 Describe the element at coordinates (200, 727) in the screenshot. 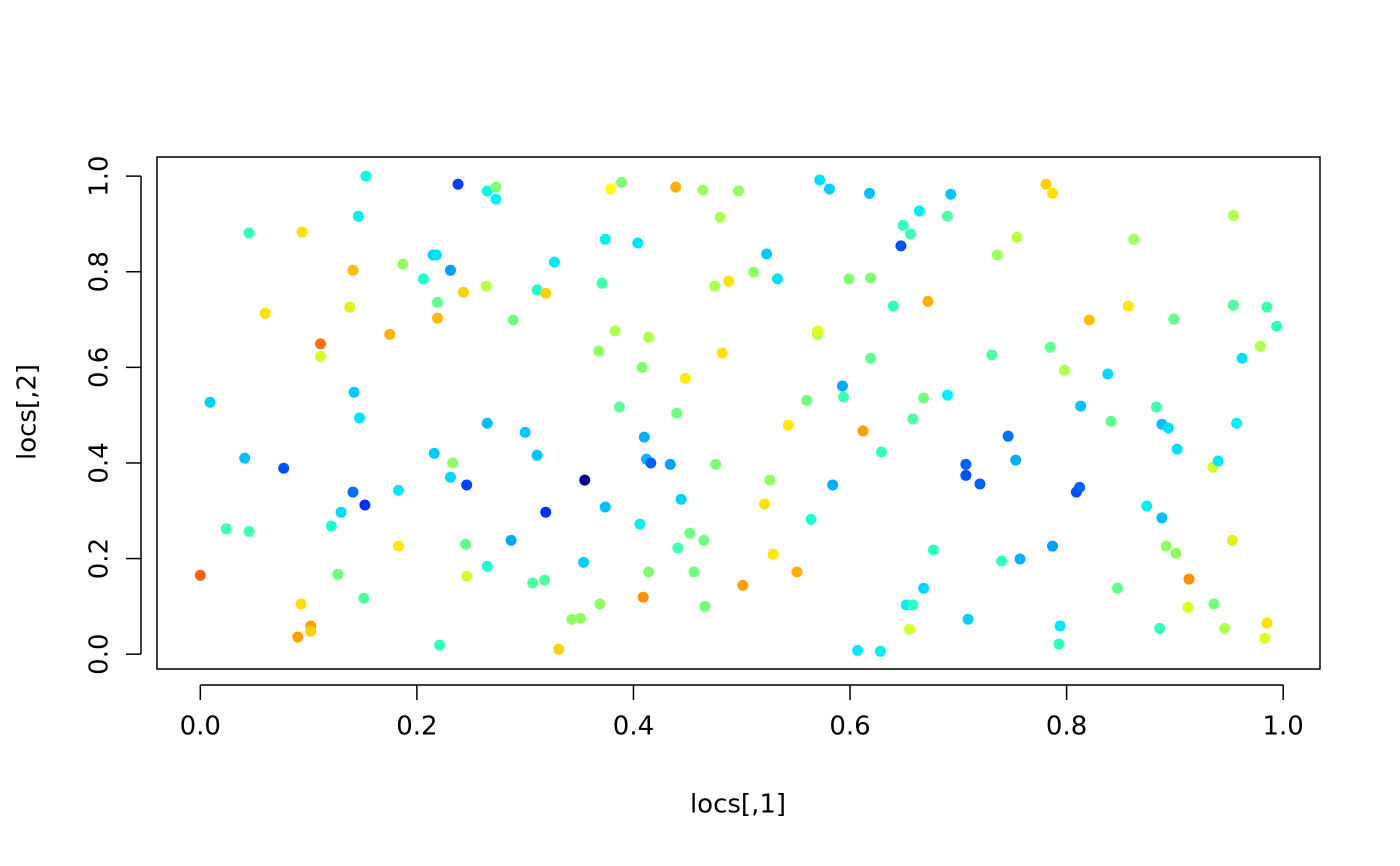

I see `x-tick-label: 0.0` at that location.